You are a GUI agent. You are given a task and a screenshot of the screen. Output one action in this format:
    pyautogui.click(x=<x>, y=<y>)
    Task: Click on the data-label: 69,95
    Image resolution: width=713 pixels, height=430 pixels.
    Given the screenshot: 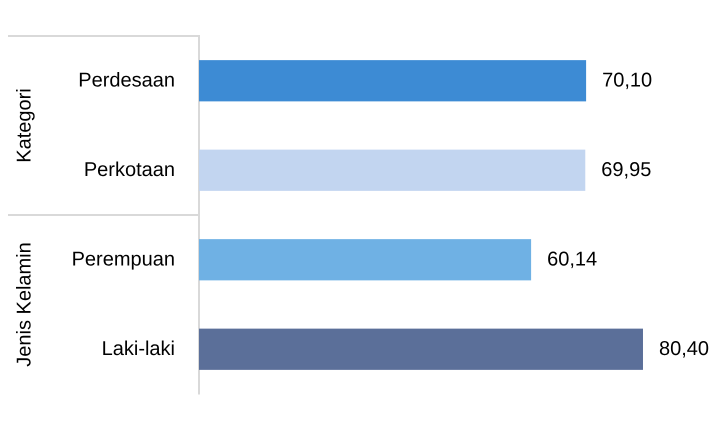 What is the action you would take?
    pyautogui.click(x=626, y=169)
    